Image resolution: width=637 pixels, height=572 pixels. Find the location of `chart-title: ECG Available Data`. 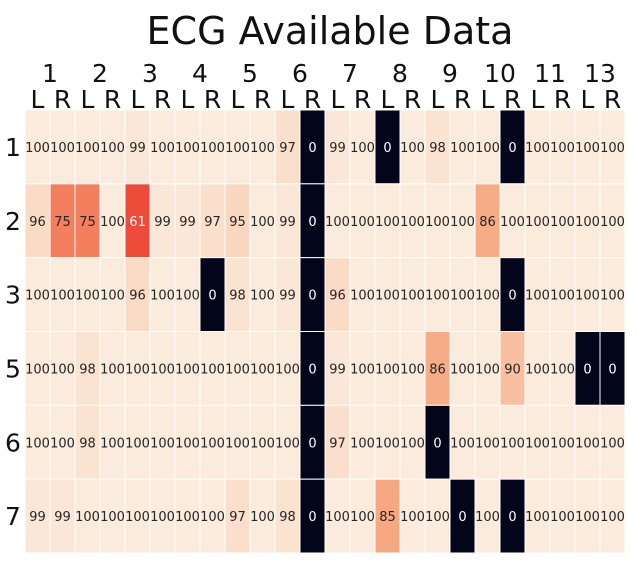

chart-title: ECG Available Data is located at coordinates (330, 31).